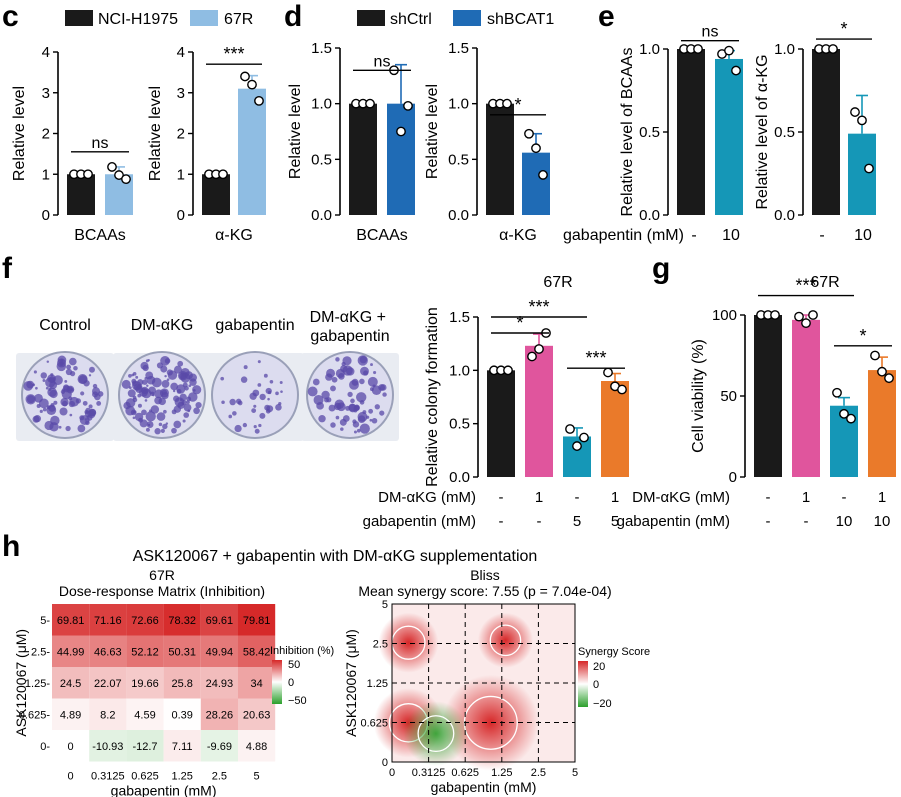  Describe the element at coordinates (538, 773) in the screenshot. I see `synergy-xtick: 2.5` at that location.